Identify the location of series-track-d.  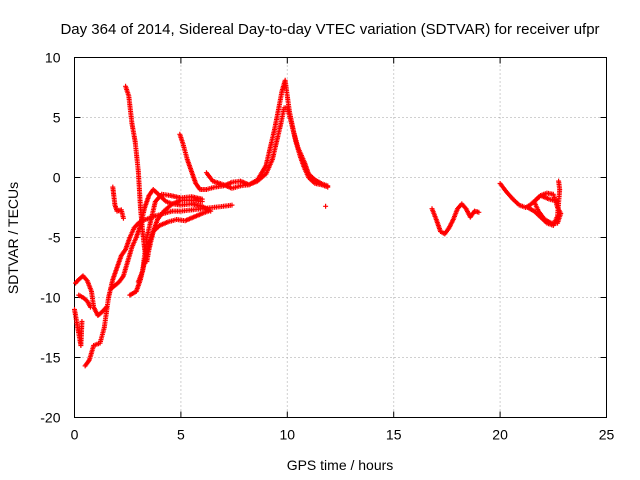
(158, 285).